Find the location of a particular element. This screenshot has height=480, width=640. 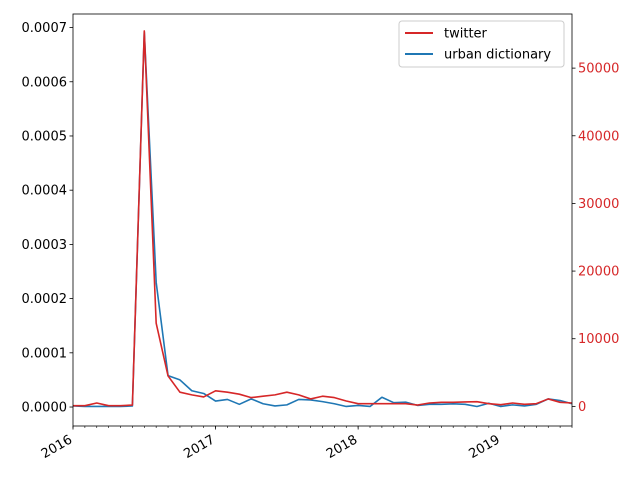

left-y-tick-label: 0.0000 is located at coordinates (45, 408).